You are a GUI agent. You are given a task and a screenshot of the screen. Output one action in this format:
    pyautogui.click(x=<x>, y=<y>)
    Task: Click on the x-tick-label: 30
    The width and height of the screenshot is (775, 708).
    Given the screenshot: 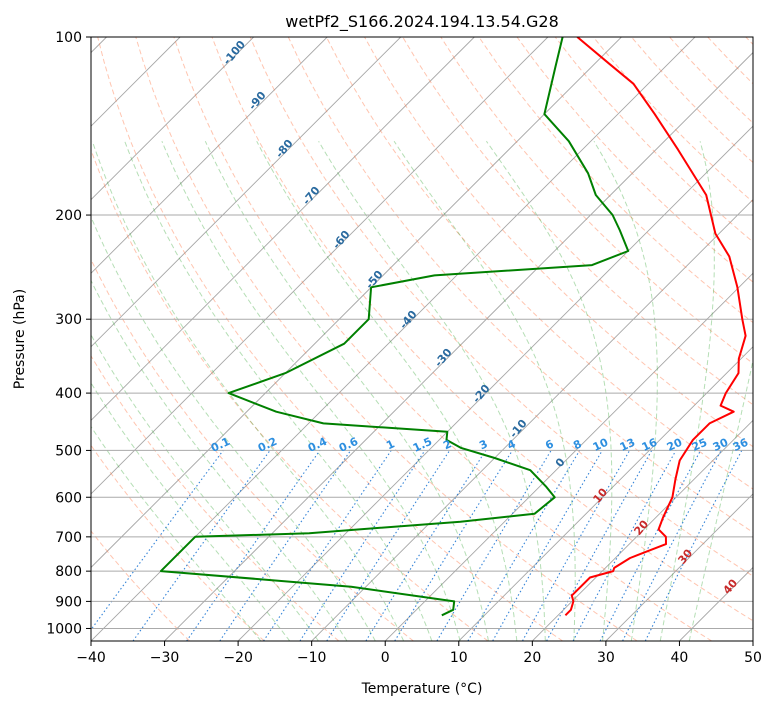 What is the action you would take?
    pyautogui.click(x=606, y=658)
    